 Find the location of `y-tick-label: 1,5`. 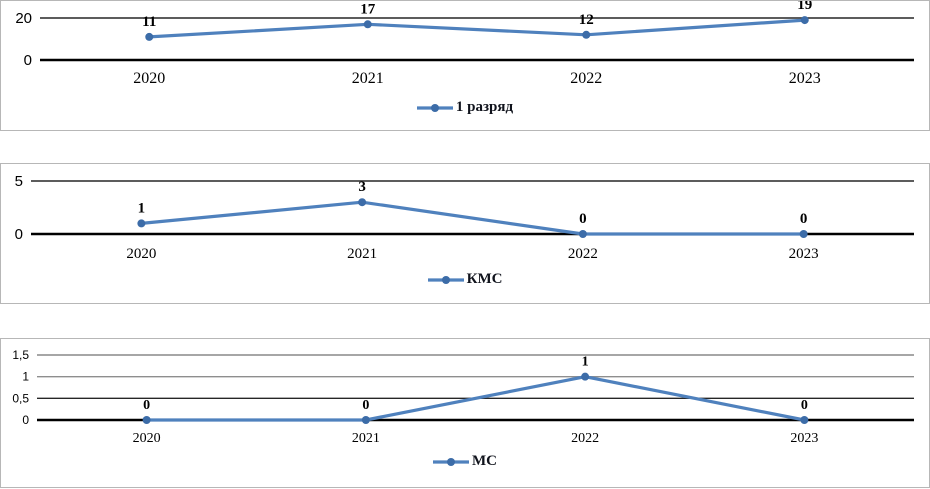

y-tick-label: 1,5 is located at coordinates (20, 355).